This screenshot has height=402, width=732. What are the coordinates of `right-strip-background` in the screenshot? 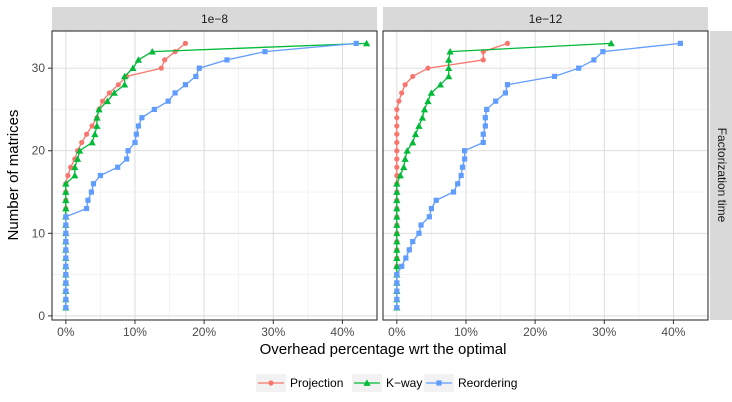 It's located at (721, 175).